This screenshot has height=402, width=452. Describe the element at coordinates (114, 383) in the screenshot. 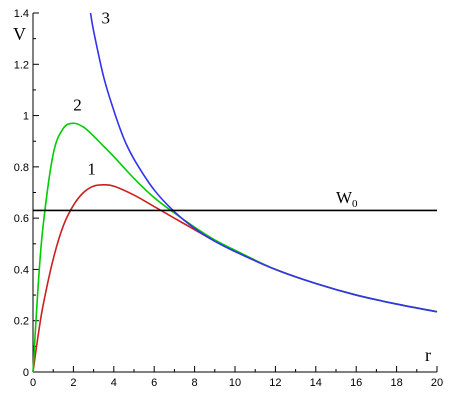

I see `x-tick-label: 4` at that location.